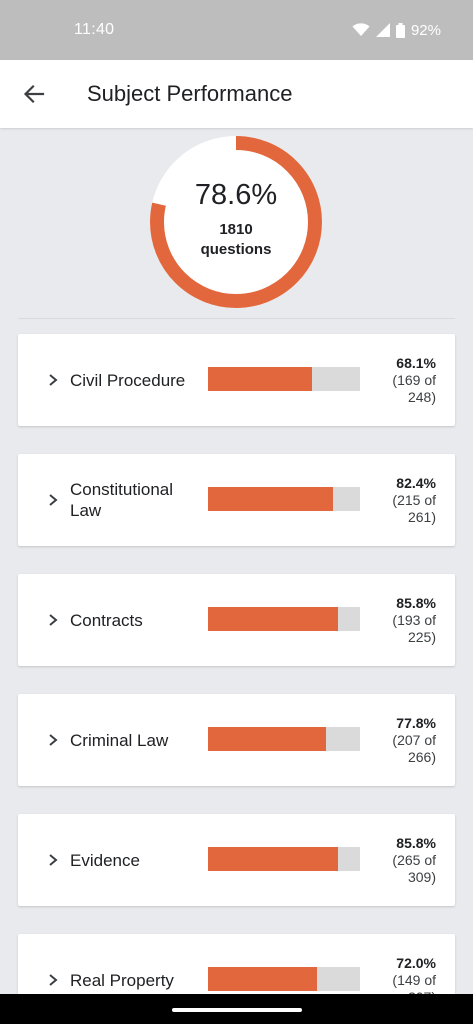 This screenshot has height=1024, width=473. I want to click on subject-name: Civil Procedure, so click(128, 380).